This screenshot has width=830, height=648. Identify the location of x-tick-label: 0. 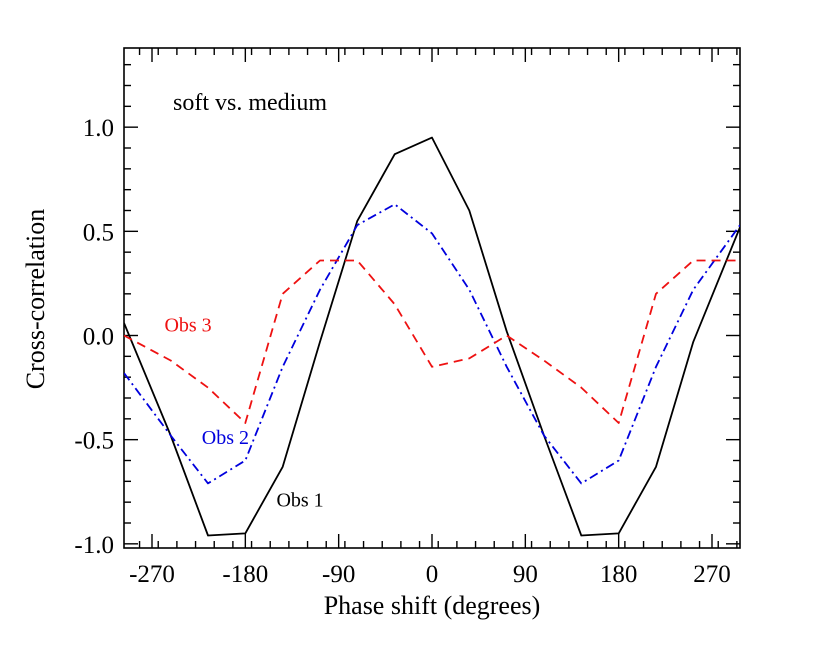
(432, 574).